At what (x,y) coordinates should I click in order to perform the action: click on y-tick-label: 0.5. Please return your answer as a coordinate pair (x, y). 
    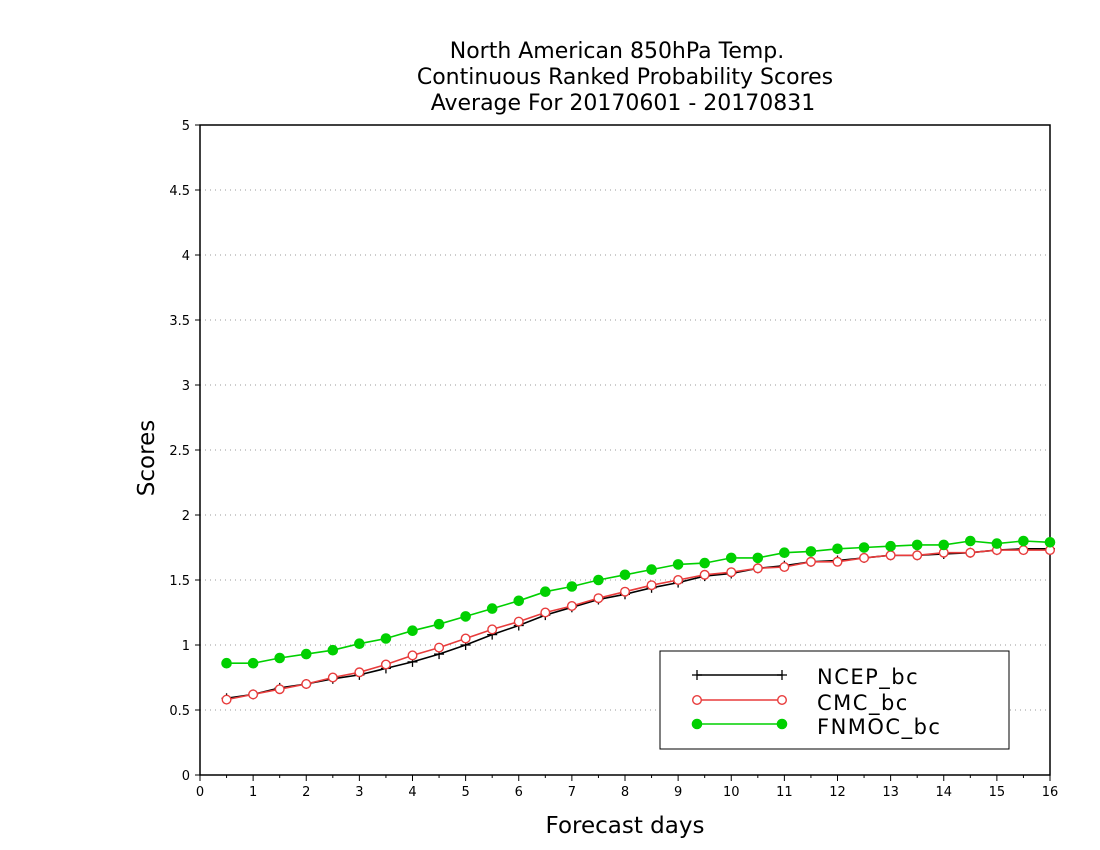
    Looking at the image, I should click on (179, 711).